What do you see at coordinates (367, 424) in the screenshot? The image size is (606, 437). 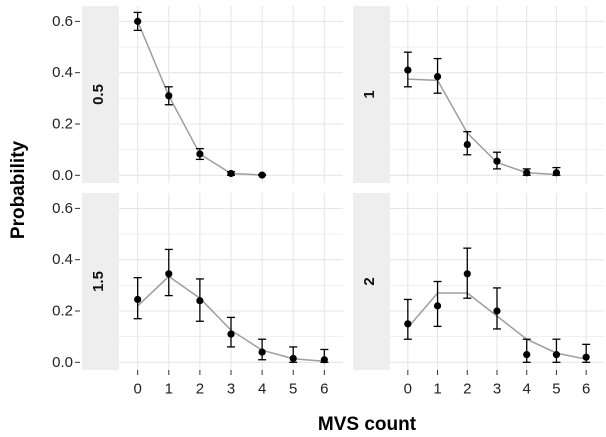 I see `x-axis-title: MVS count` at bounding box center [367, 424].